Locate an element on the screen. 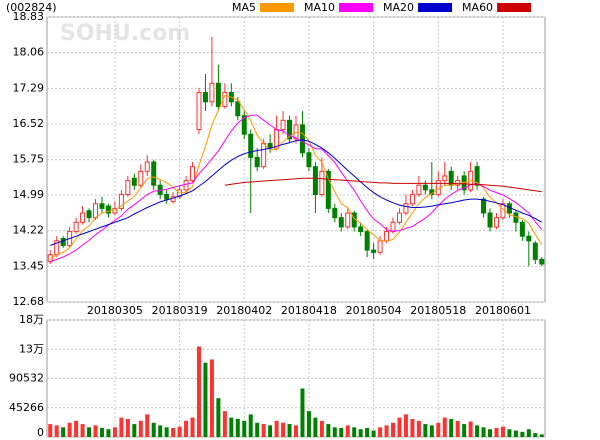 The width and height of the screenshot is (600, 440). y-tick-label: 0 is located at coordinates (40, 432).